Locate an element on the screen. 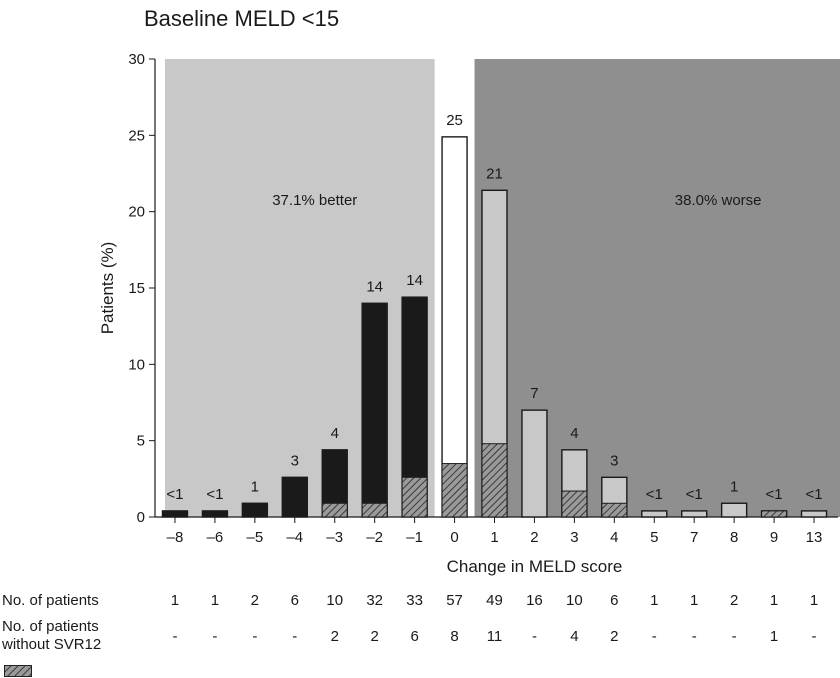  x-tick-label: 13 is located at coordinates (814, 537).